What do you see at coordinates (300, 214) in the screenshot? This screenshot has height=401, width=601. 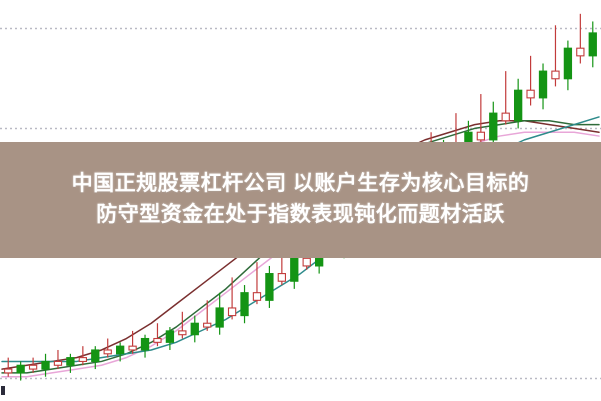 I see `headline-line-2: 防守型资金在处于指数表现钝化而题材活跃` at bounding box center [300, 214].